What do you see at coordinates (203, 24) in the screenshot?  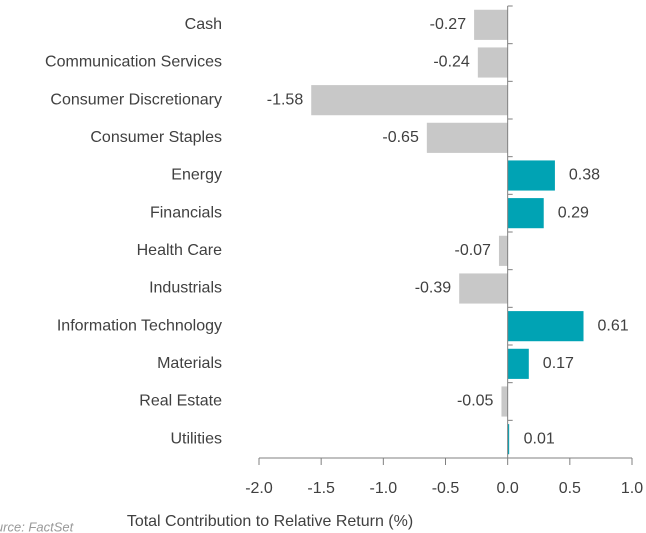 I see `category-label: Cash` at bounding box center [203, 24].